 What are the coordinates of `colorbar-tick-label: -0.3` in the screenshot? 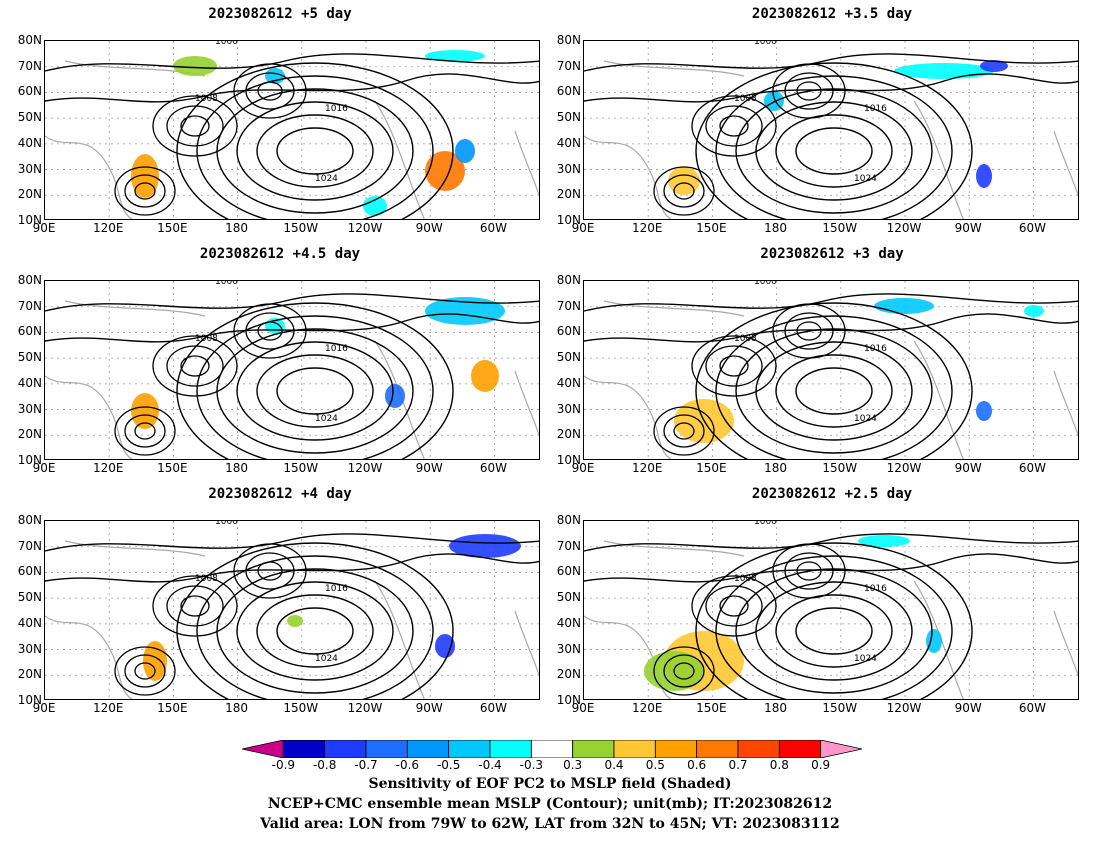 It's located at (531, 765).